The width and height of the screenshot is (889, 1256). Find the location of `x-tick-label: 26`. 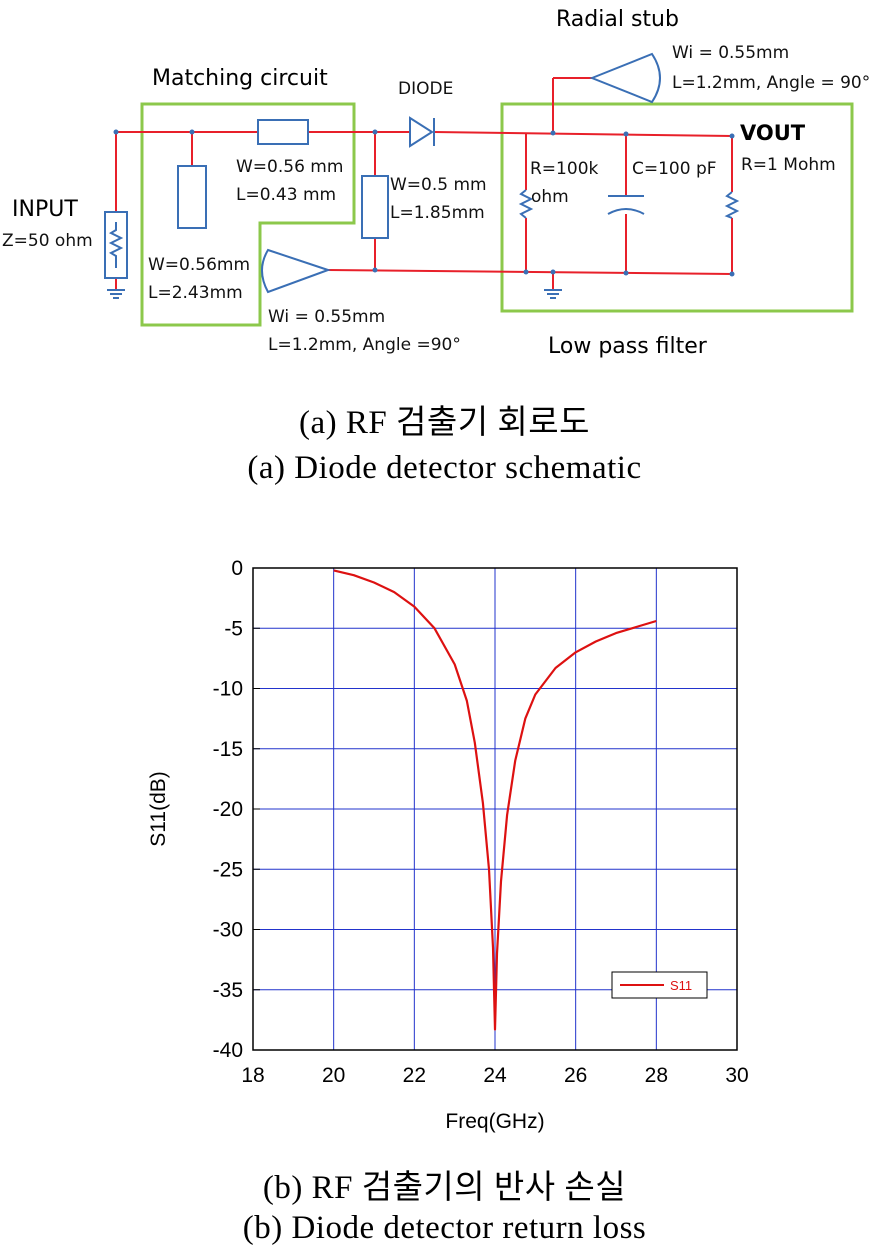

x-tick-label: 26 is located at coordinates (575, 1075).